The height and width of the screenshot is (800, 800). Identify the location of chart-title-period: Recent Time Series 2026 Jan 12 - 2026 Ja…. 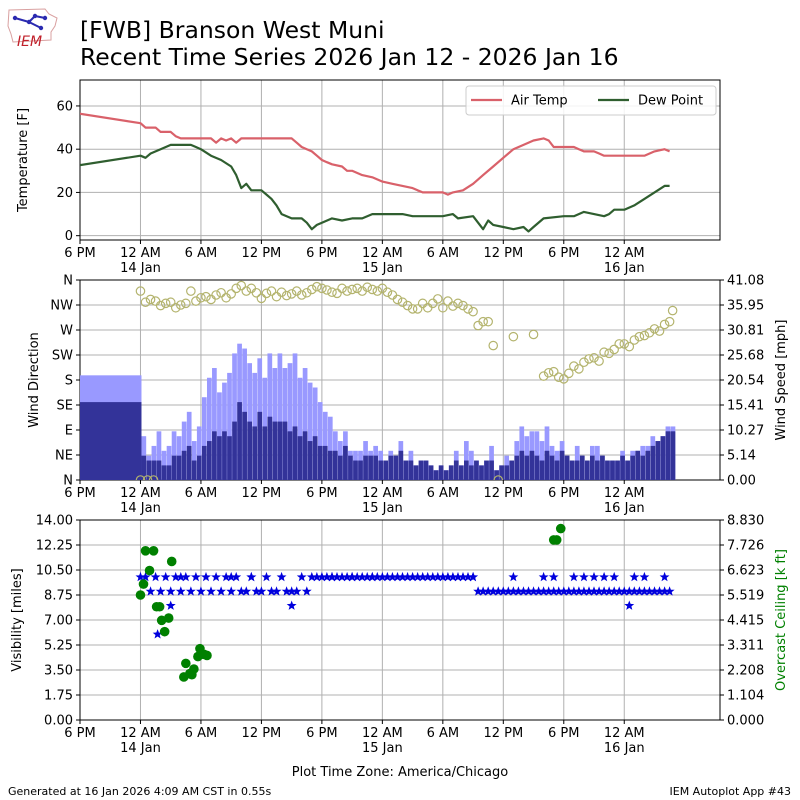
(349, 57).